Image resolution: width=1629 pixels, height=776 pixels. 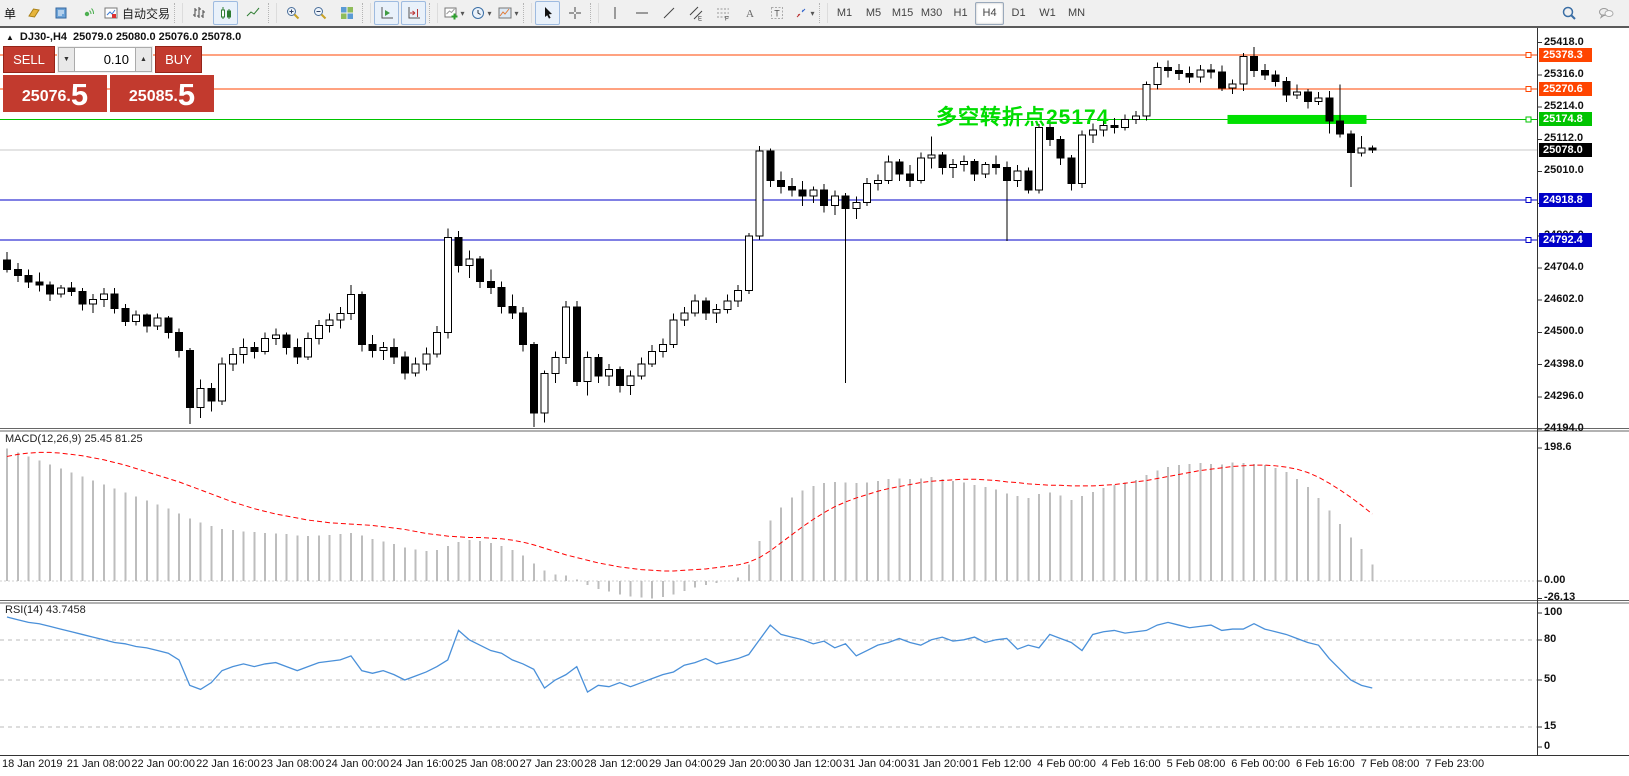 I want to click on arrows-icon: ▾, so click(x=803, y=13).